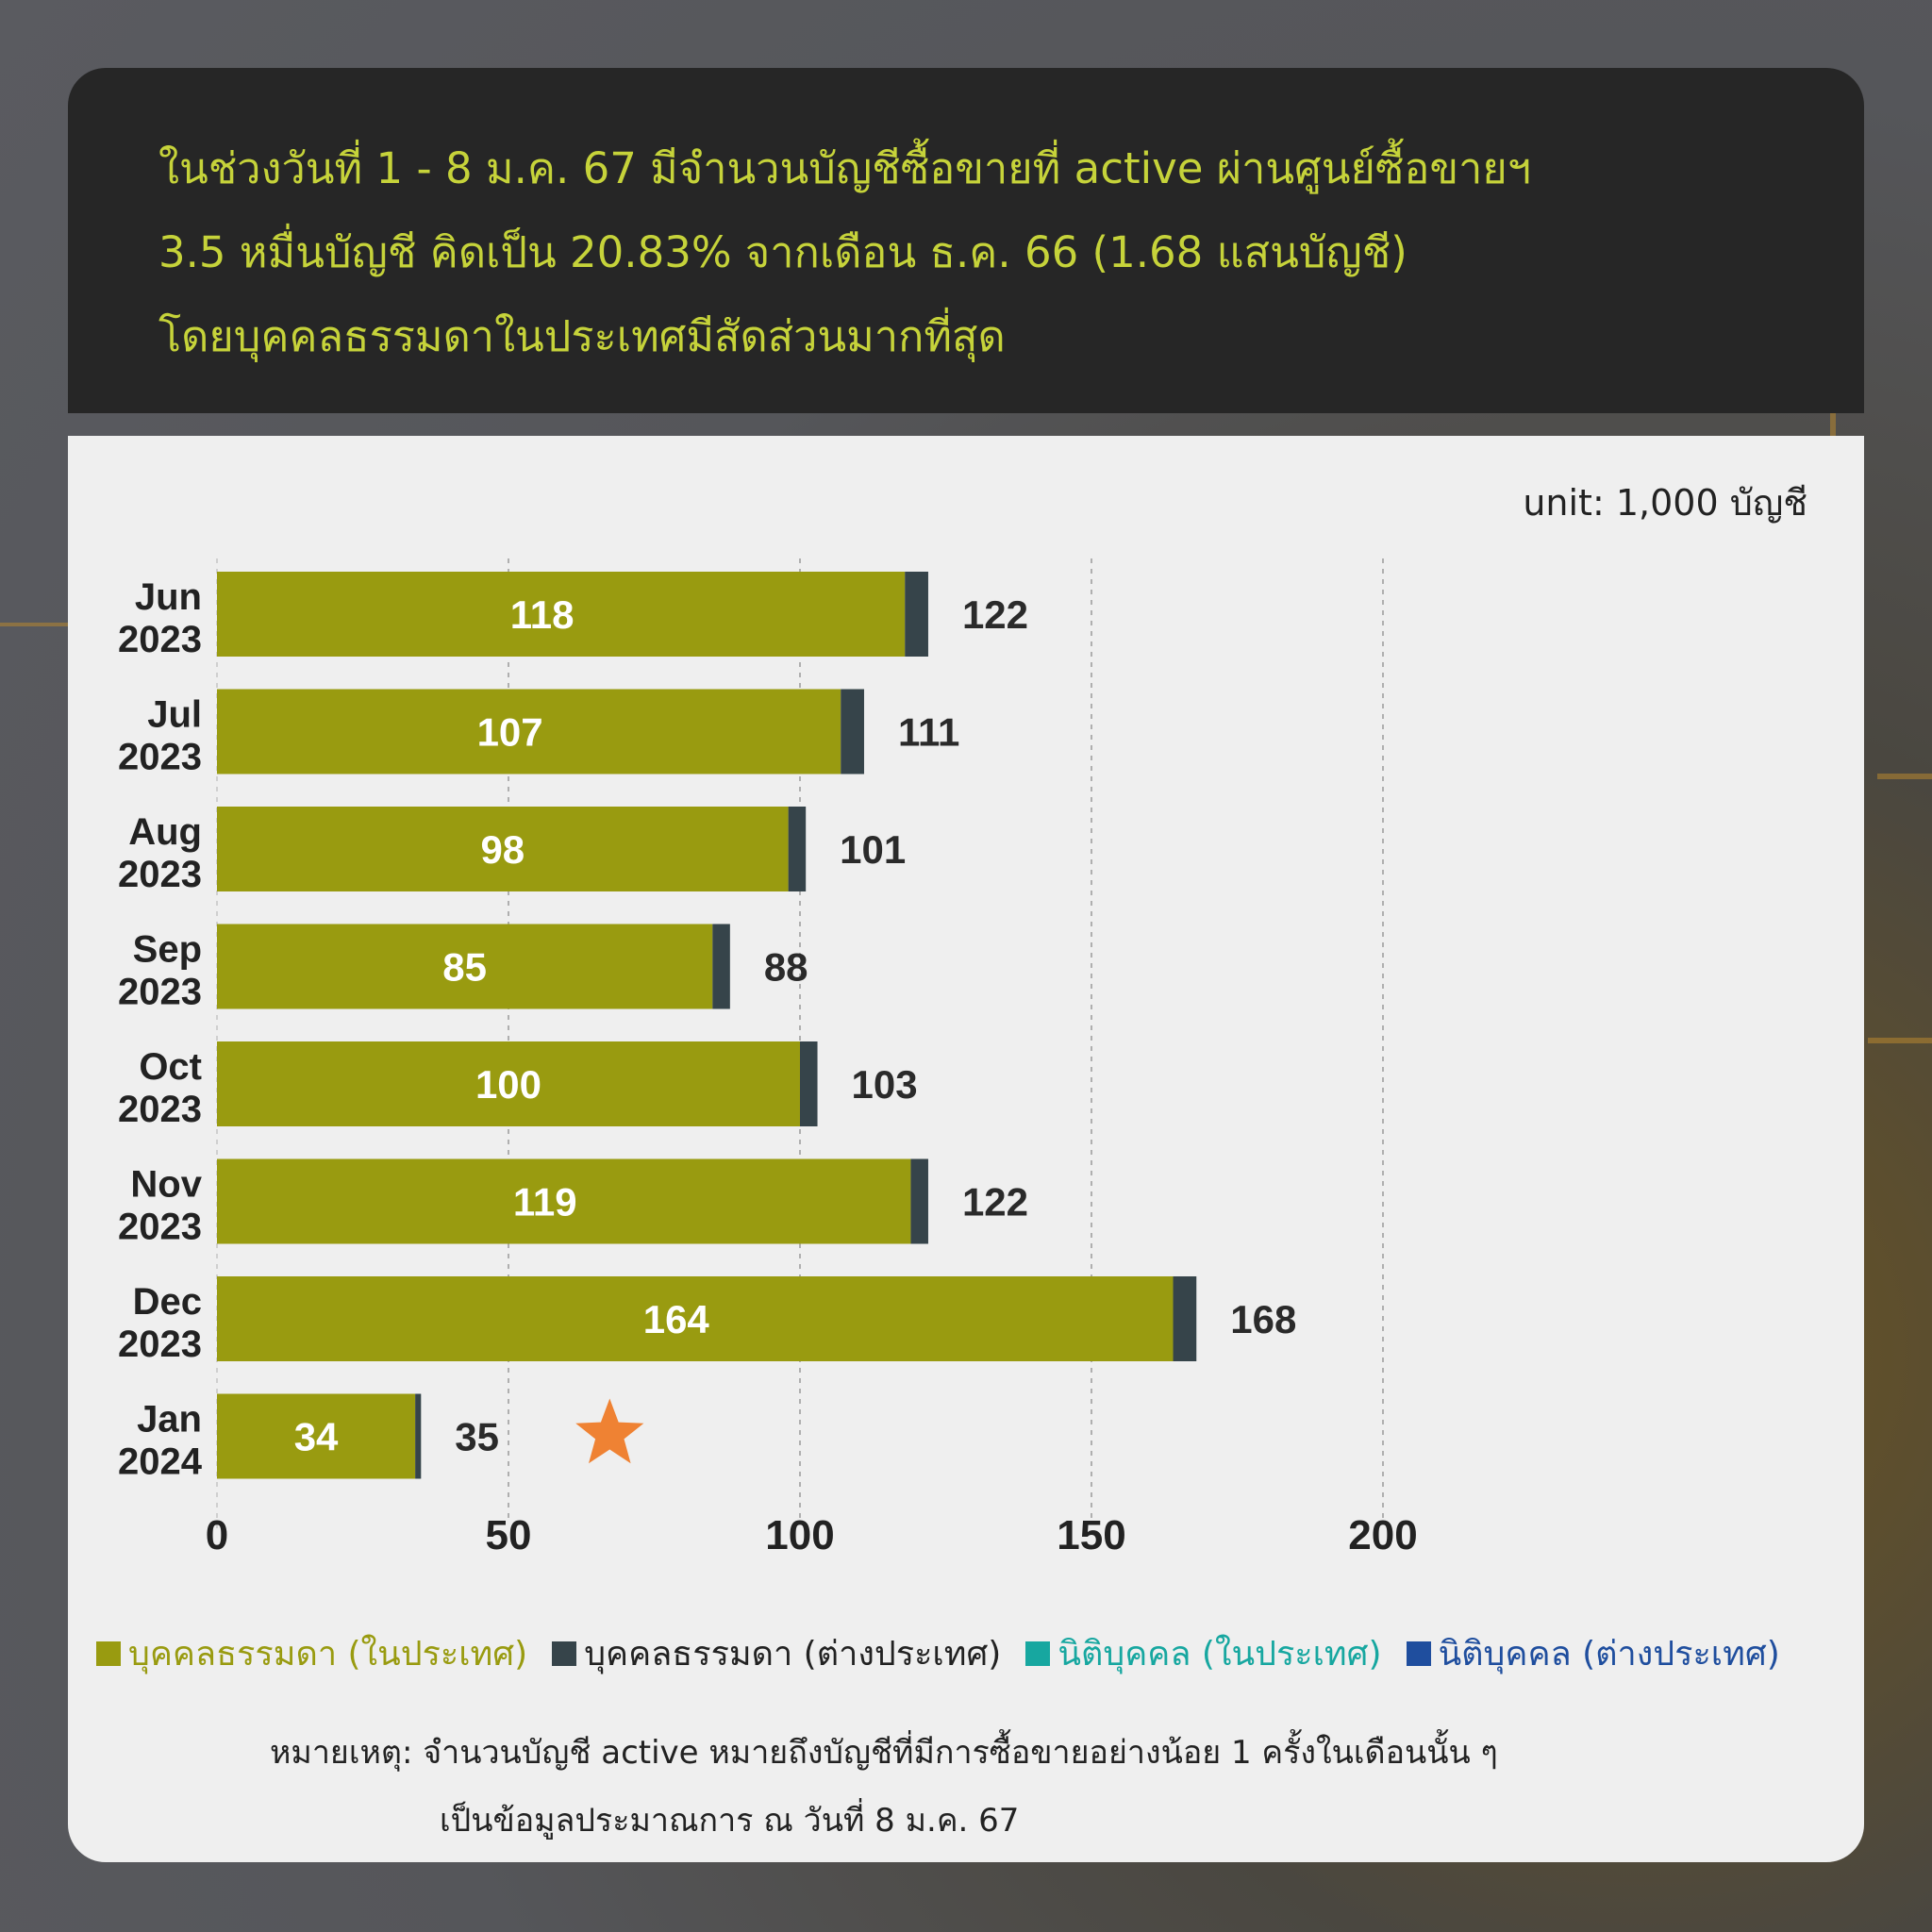 The image size is (1932, 1932). I want to click on bar-value-label: 85, so click(464, 967).